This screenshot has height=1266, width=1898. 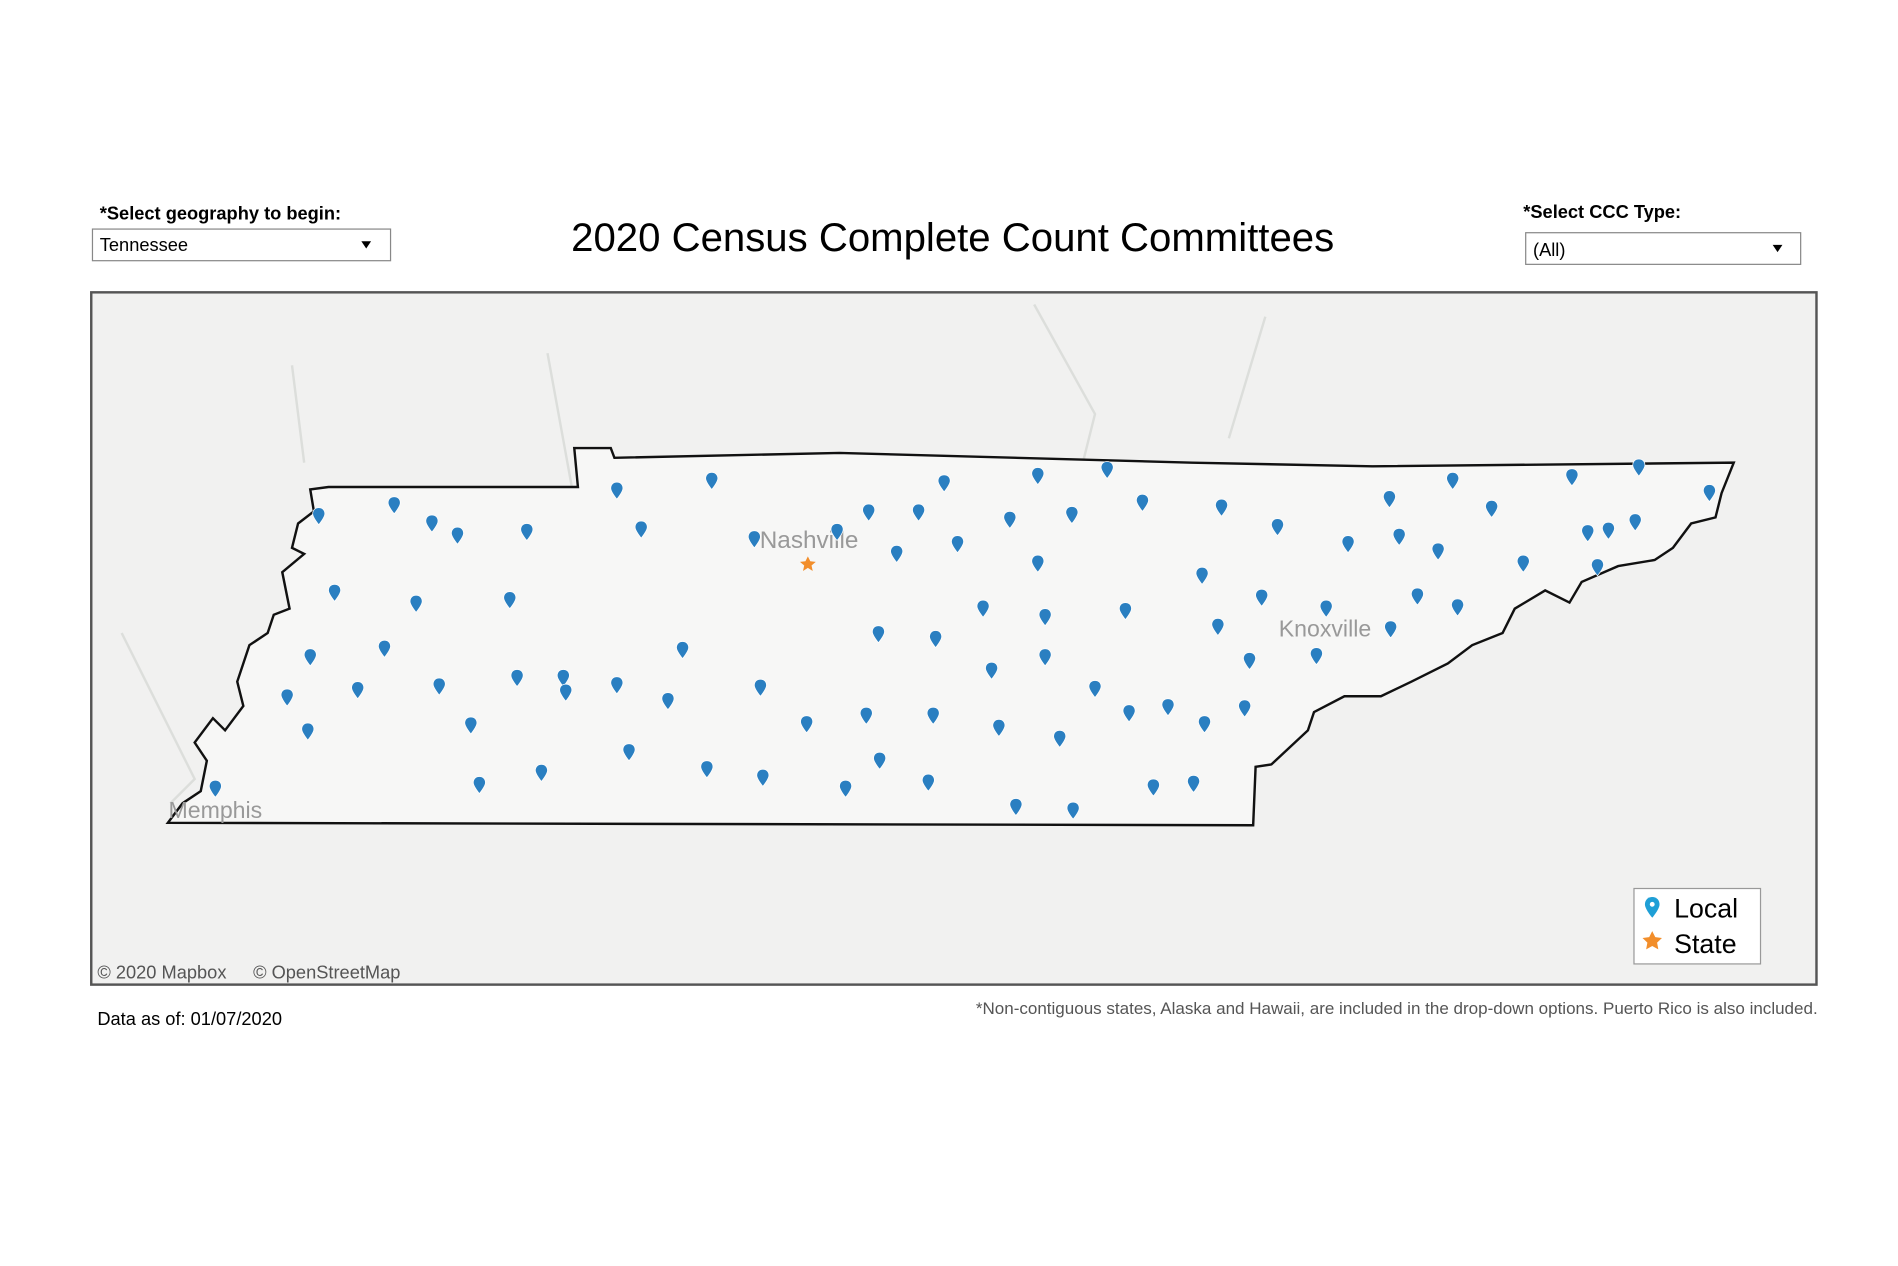 I want to click on dropdown-value: (All), so click(x=1549, y=249).